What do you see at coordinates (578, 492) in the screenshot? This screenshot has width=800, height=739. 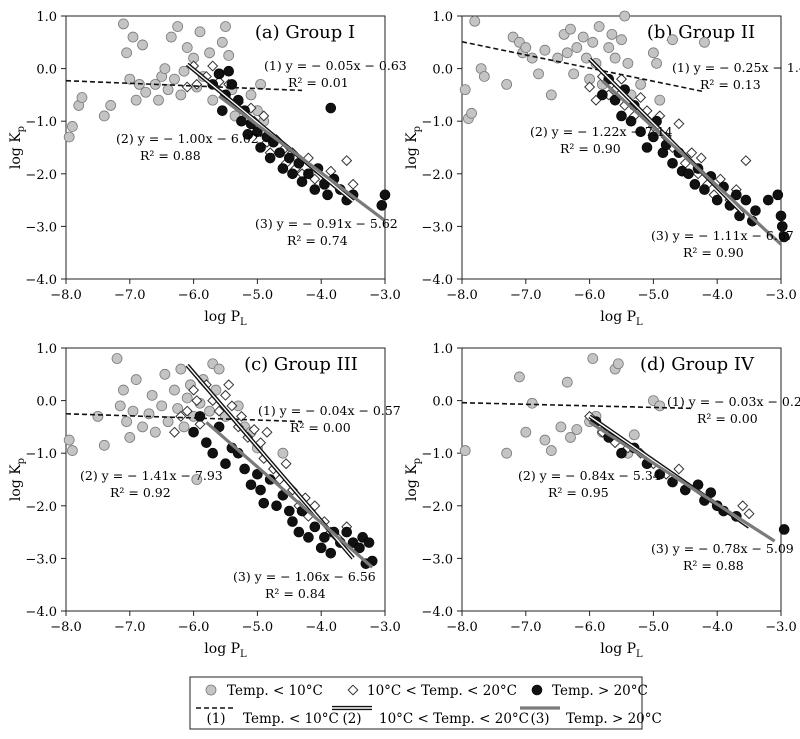 I see `r-squared-label: R² = 0.95` at bounding box center [578, 492].